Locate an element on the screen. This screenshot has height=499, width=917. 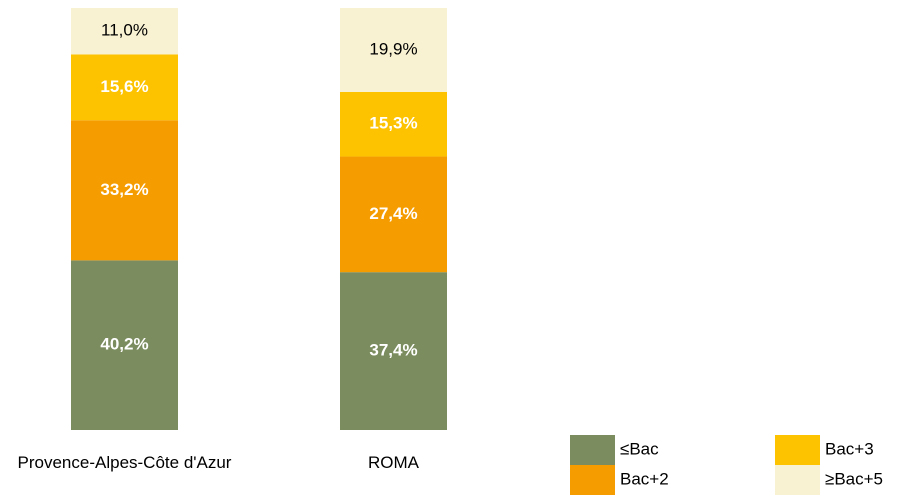
legend-label: Bac+3 is located at coordinates (849, 448).